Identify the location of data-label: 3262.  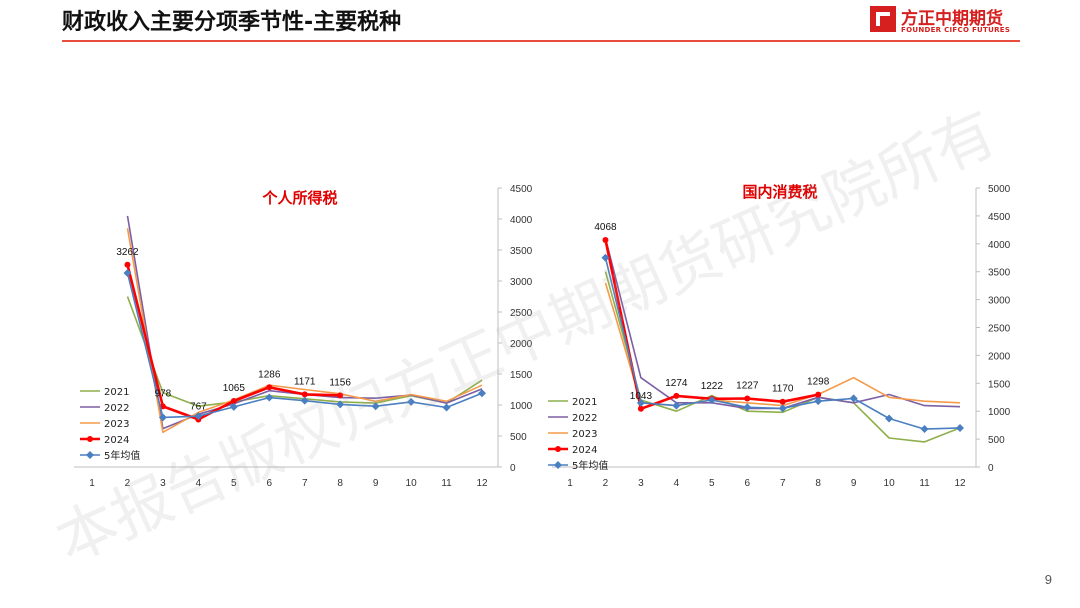
(127, 252).